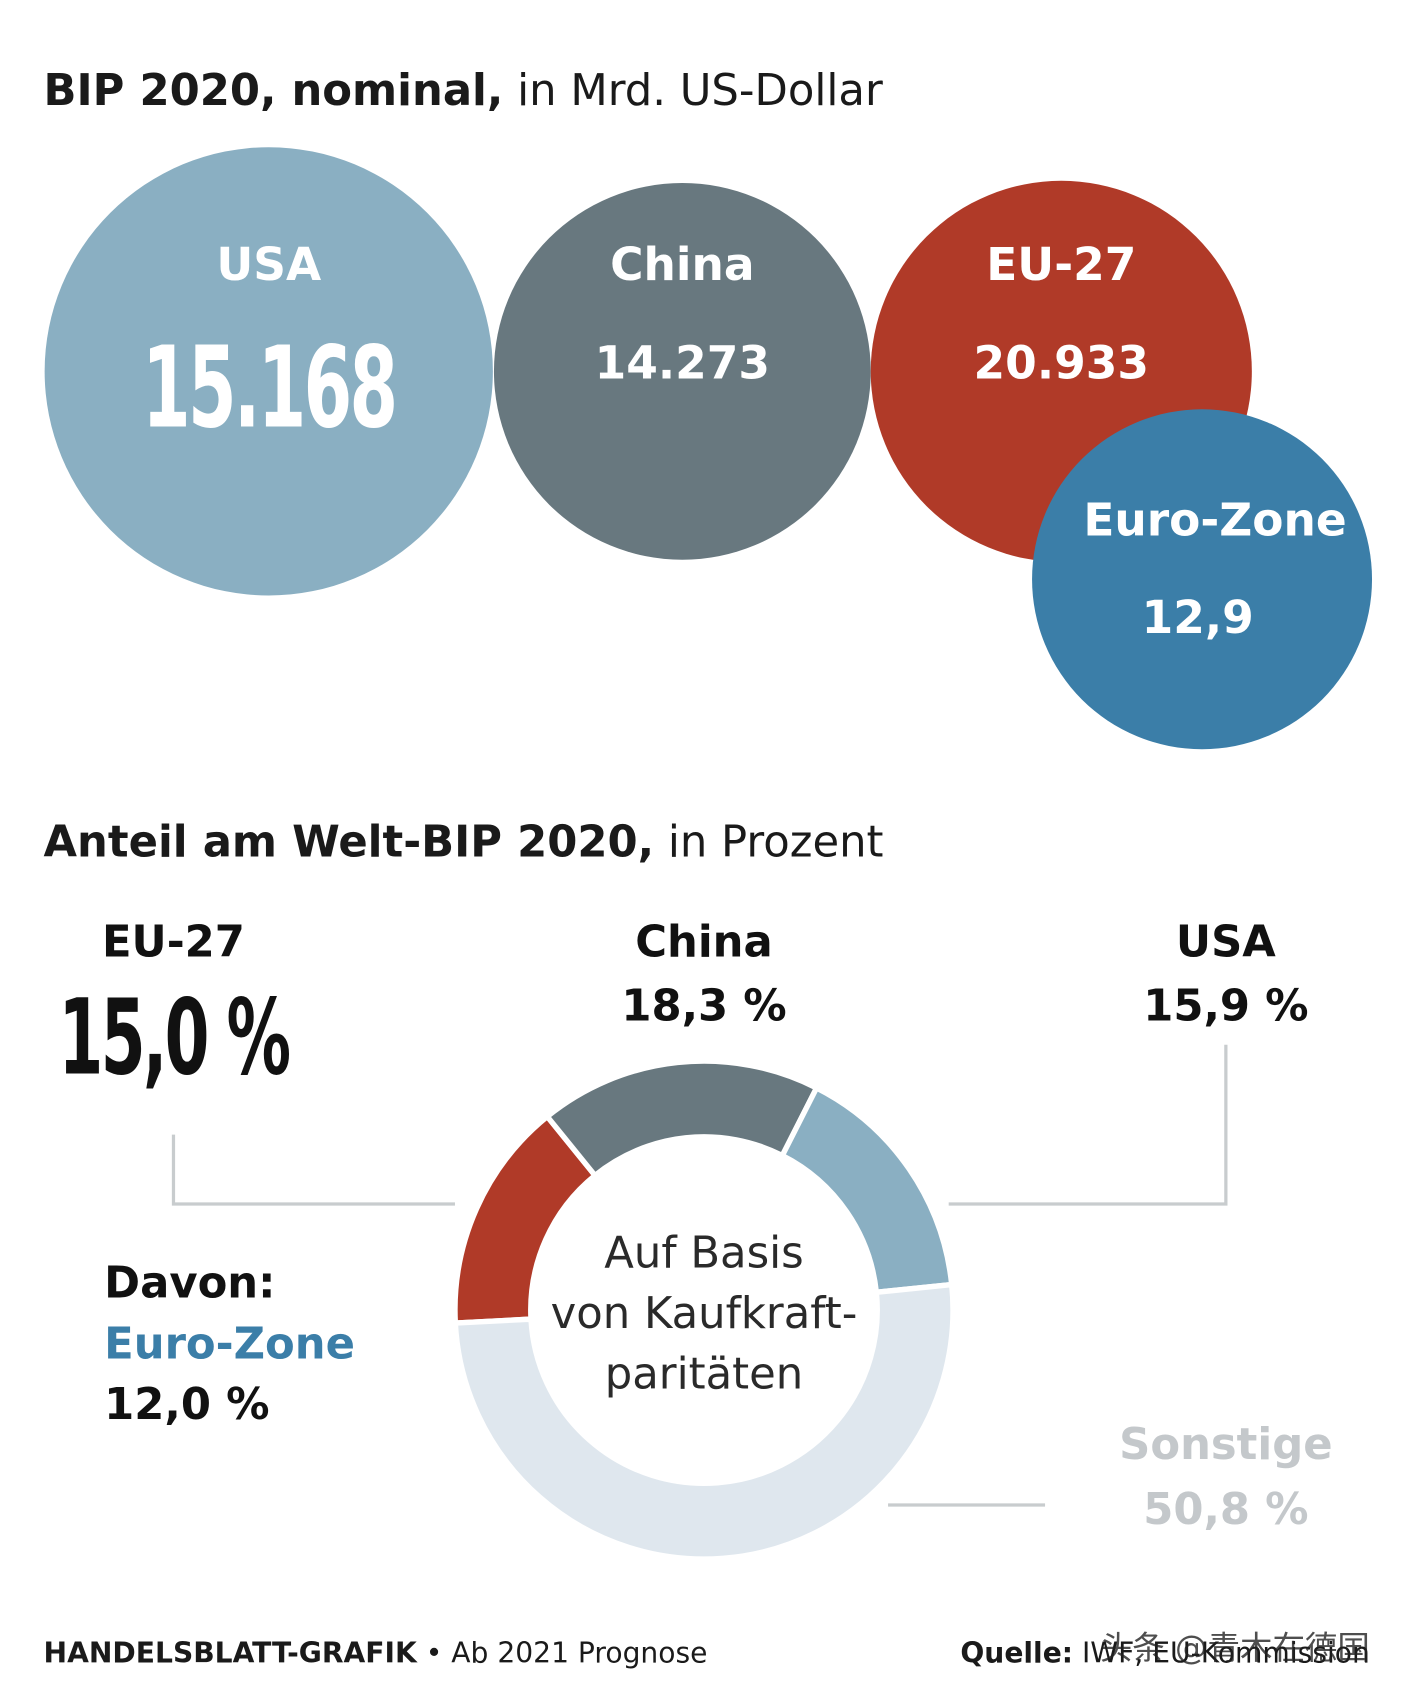 The width and height of the screenshot is (1408, 1702). I want to click on note: • Ab 2021 Prognose, so click(567, 1652).